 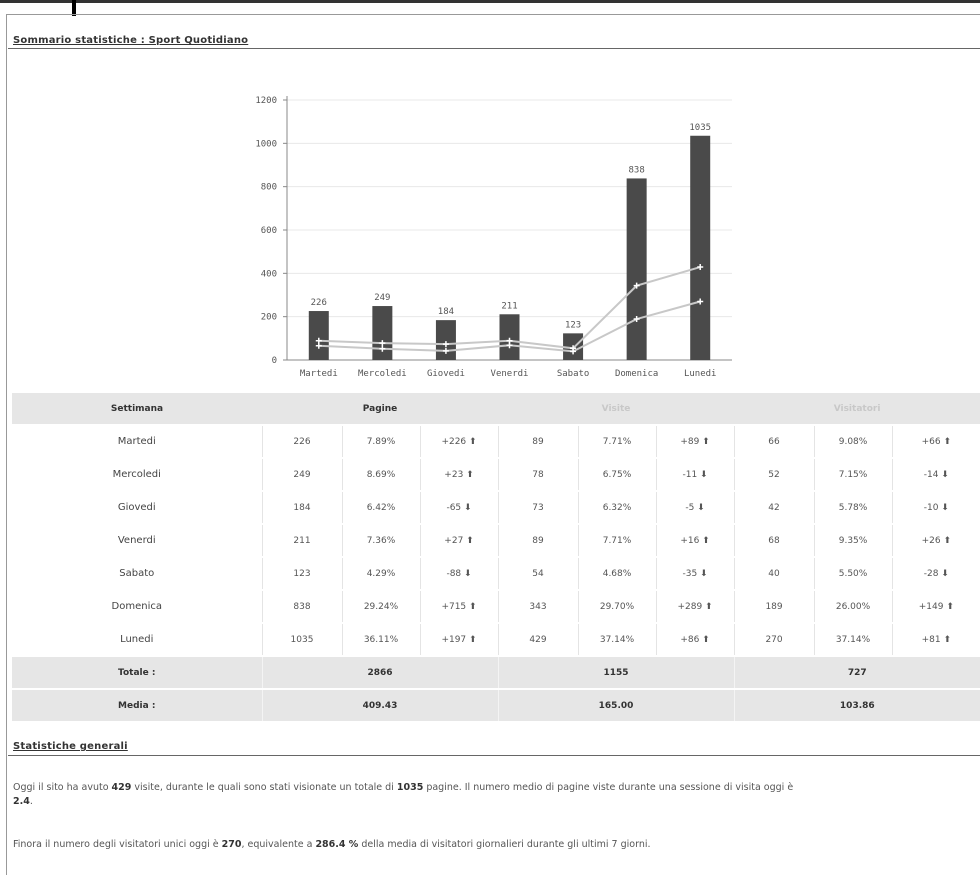 I want to click on cell-pages-delta: +715 ⬆, so click(x=459, y=607).